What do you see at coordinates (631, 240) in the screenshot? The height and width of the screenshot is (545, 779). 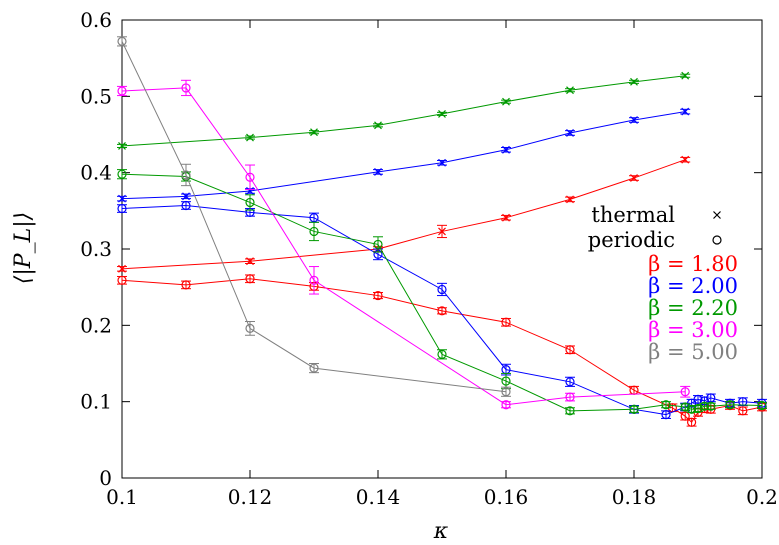 I see `marker-legend-label: periodic` at bounding box center [631, 240].